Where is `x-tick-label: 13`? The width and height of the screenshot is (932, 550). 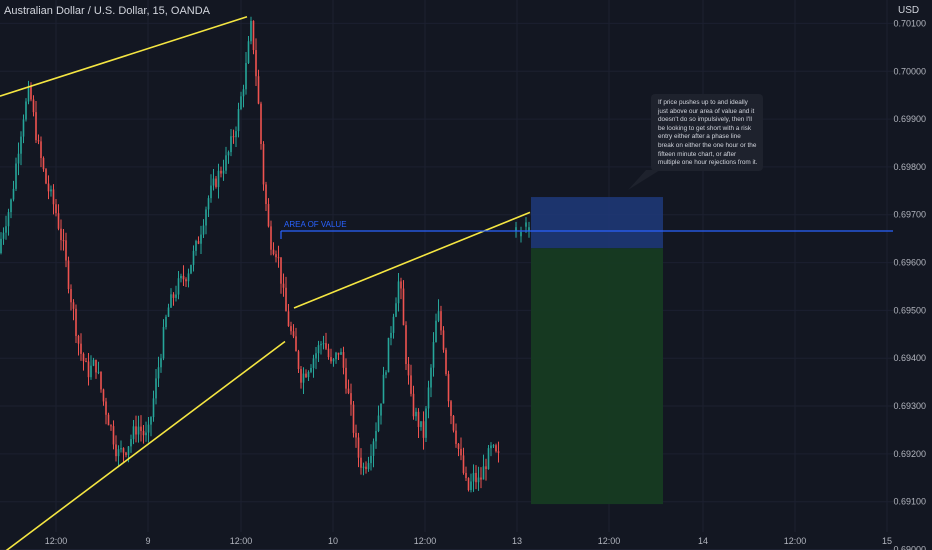
x-tick-label: 13 is located at coordinates (517, 541).